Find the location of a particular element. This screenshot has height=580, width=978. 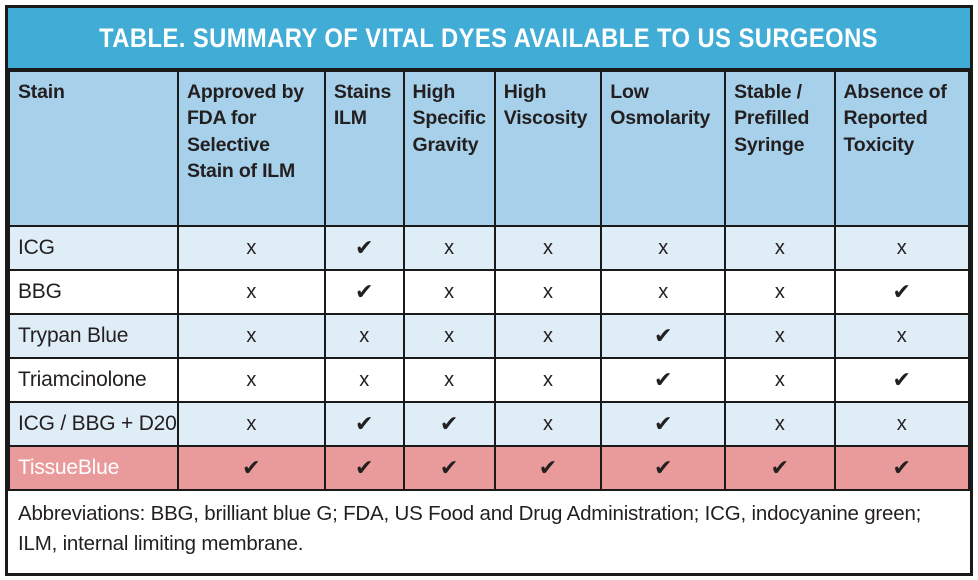

stain-name-cell: Trypan Blue is located at coordinates (93, 336).